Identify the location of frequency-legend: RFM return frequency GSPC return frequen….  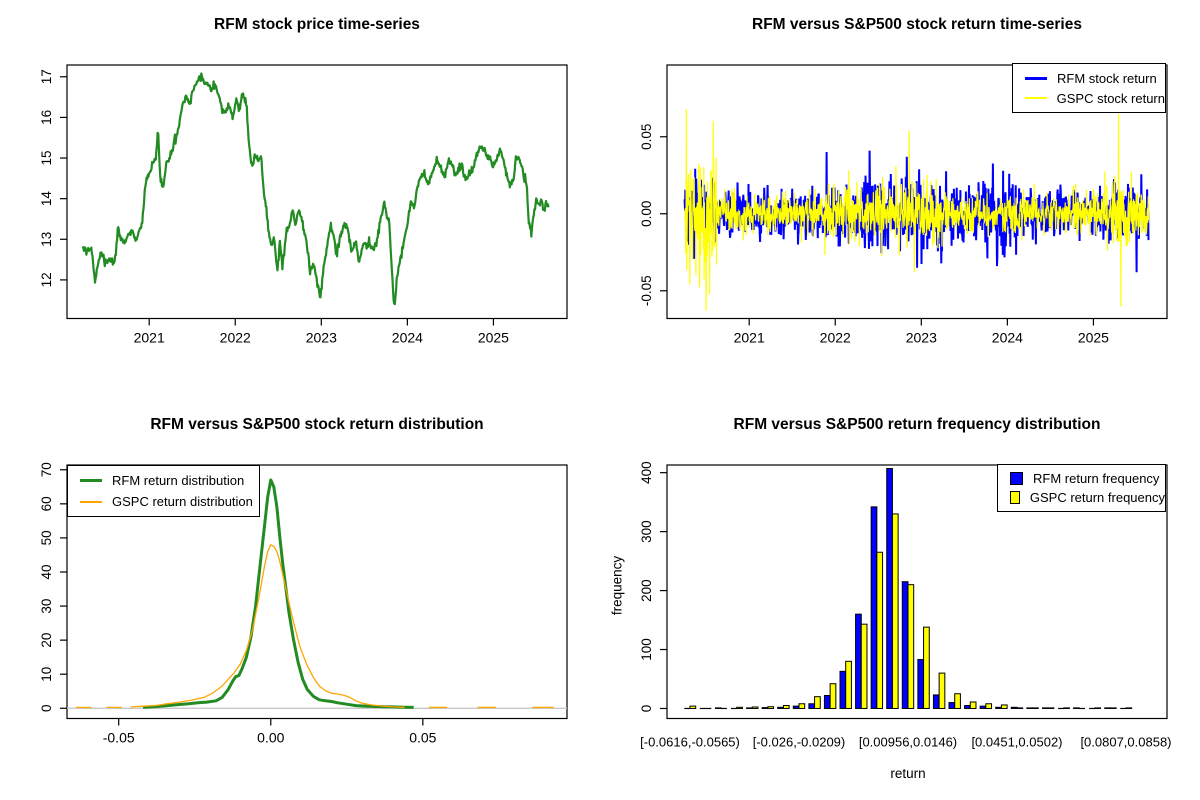
(1081, 488).